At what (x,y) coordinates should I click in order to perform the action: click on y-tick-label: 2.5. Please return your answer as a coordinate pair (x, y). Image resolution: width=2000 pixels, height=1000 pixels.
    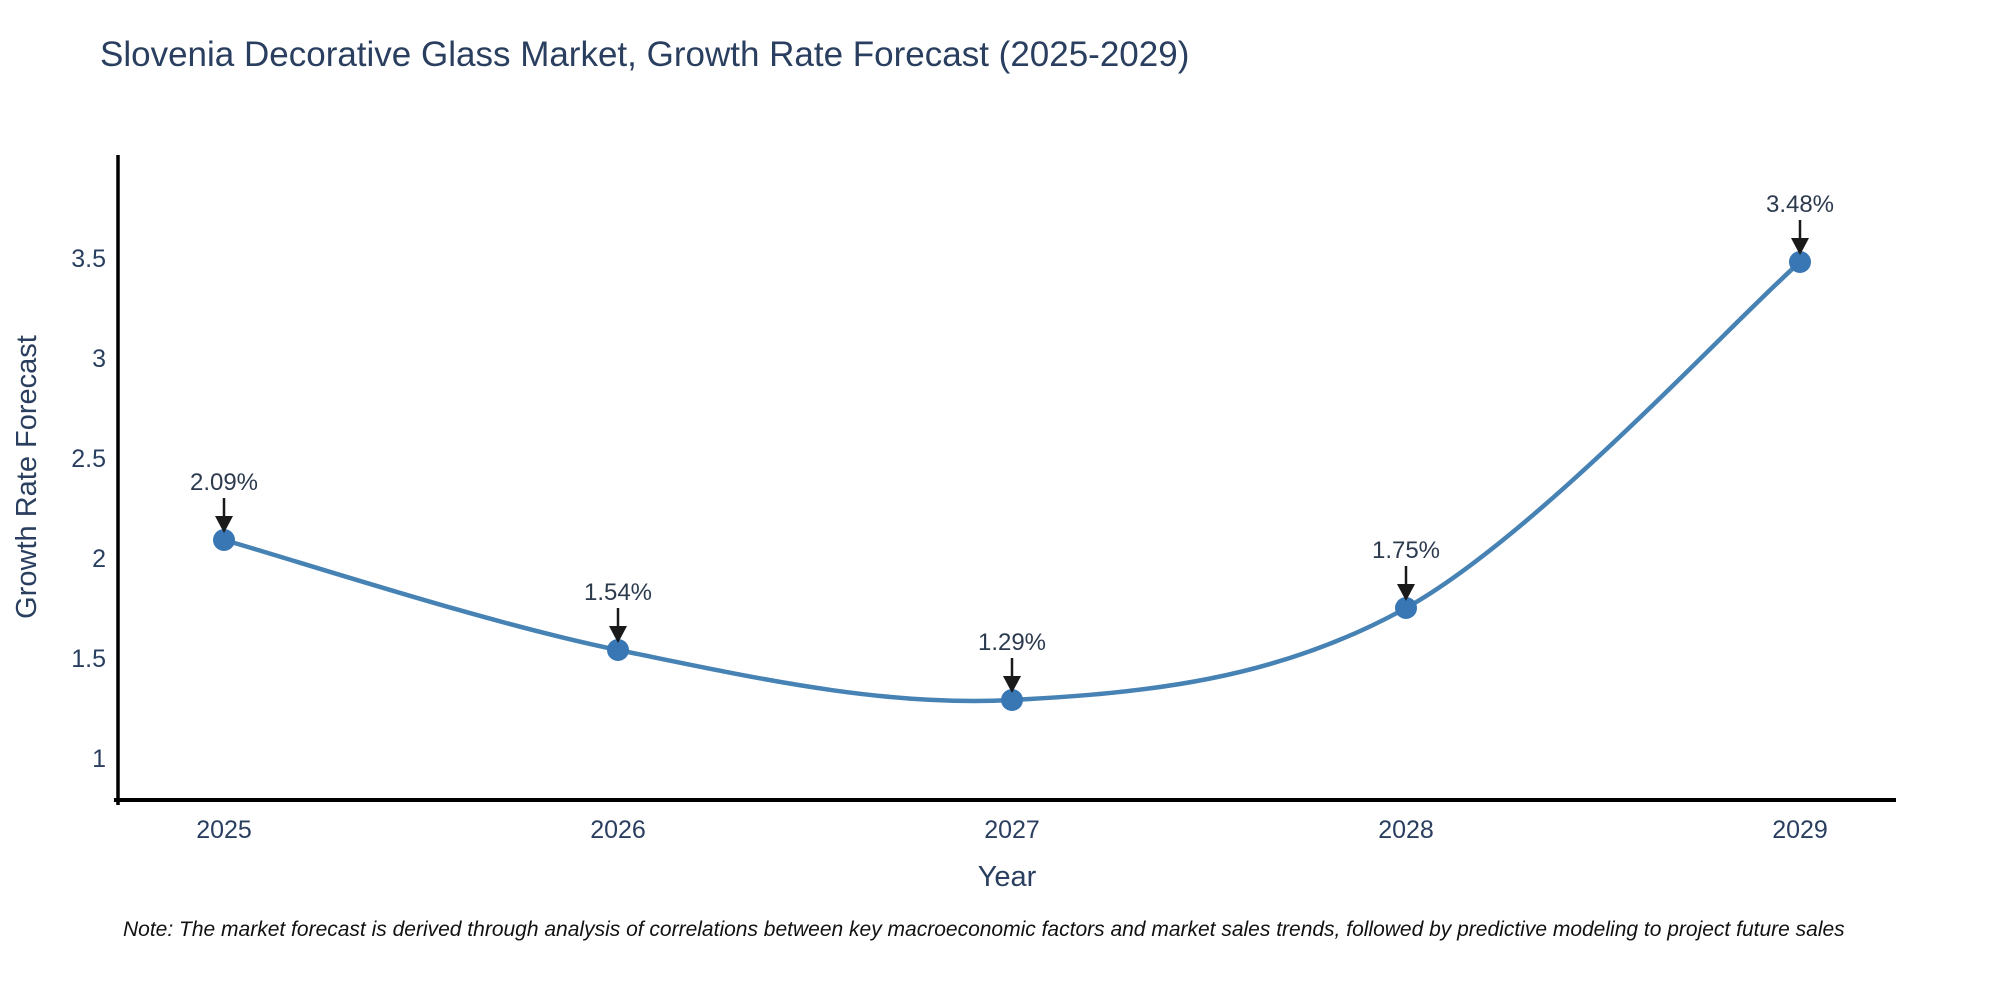
    Looking at the image, I should click on (88, 459).